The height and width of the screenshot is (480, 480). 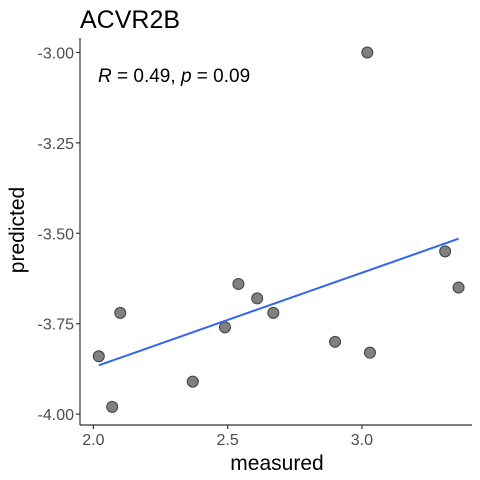 I want to click on y-tick-label: -4.00, so click(x=56, y=415).